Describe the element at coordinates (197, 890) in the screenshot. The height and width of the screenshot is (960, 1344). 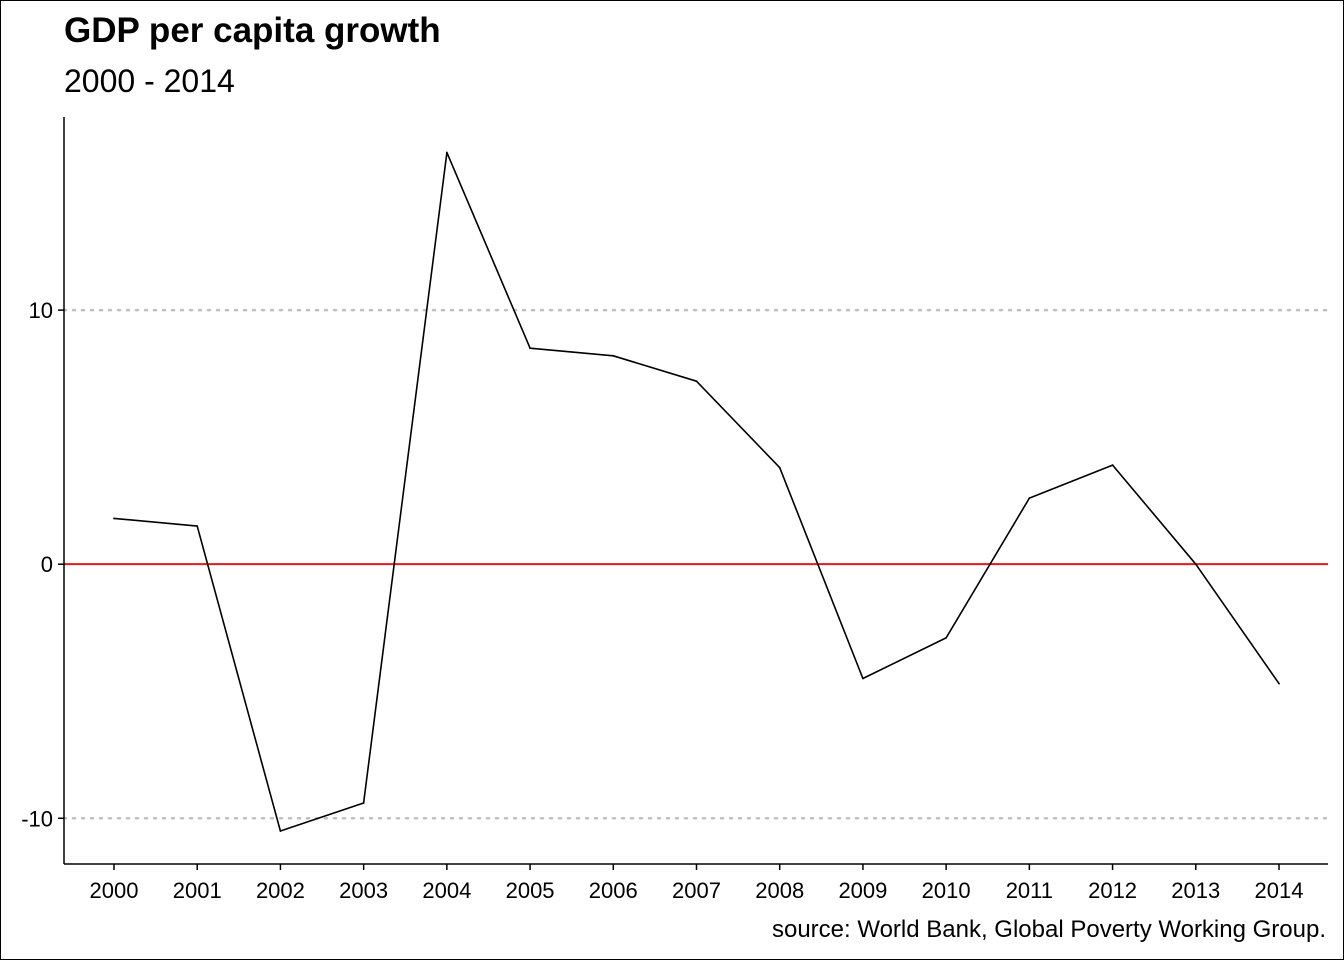
I see `x-tick-label: 2001` at that location.